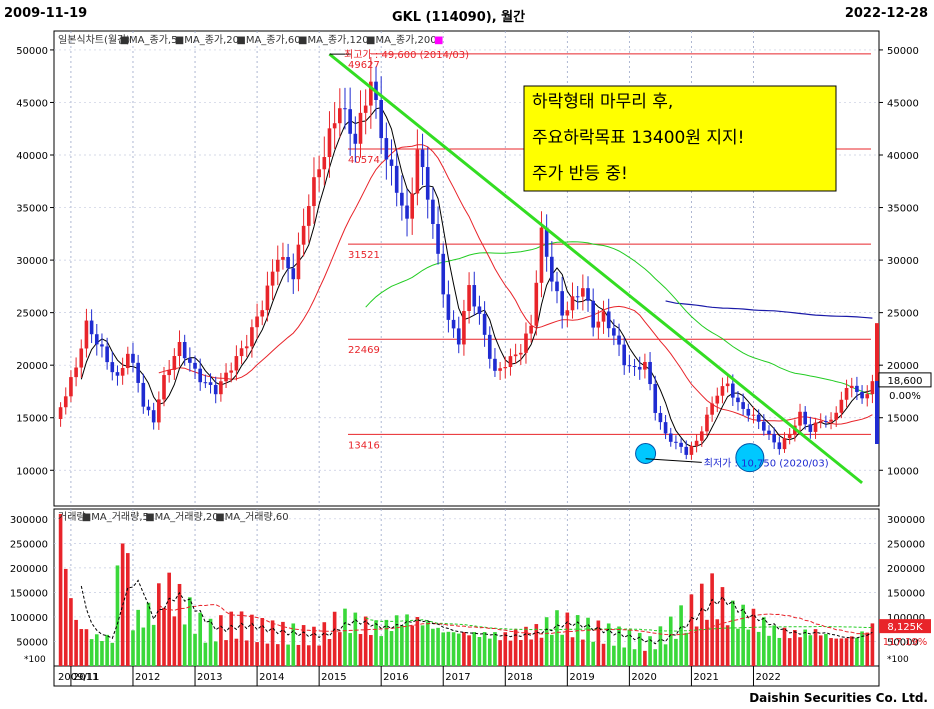 The height and width of the screenshot is (709, 934). Describe the element at coordinates (268, 40) in the screenshot. I see `price-legend-item: ■MA_종가,60` at that location.